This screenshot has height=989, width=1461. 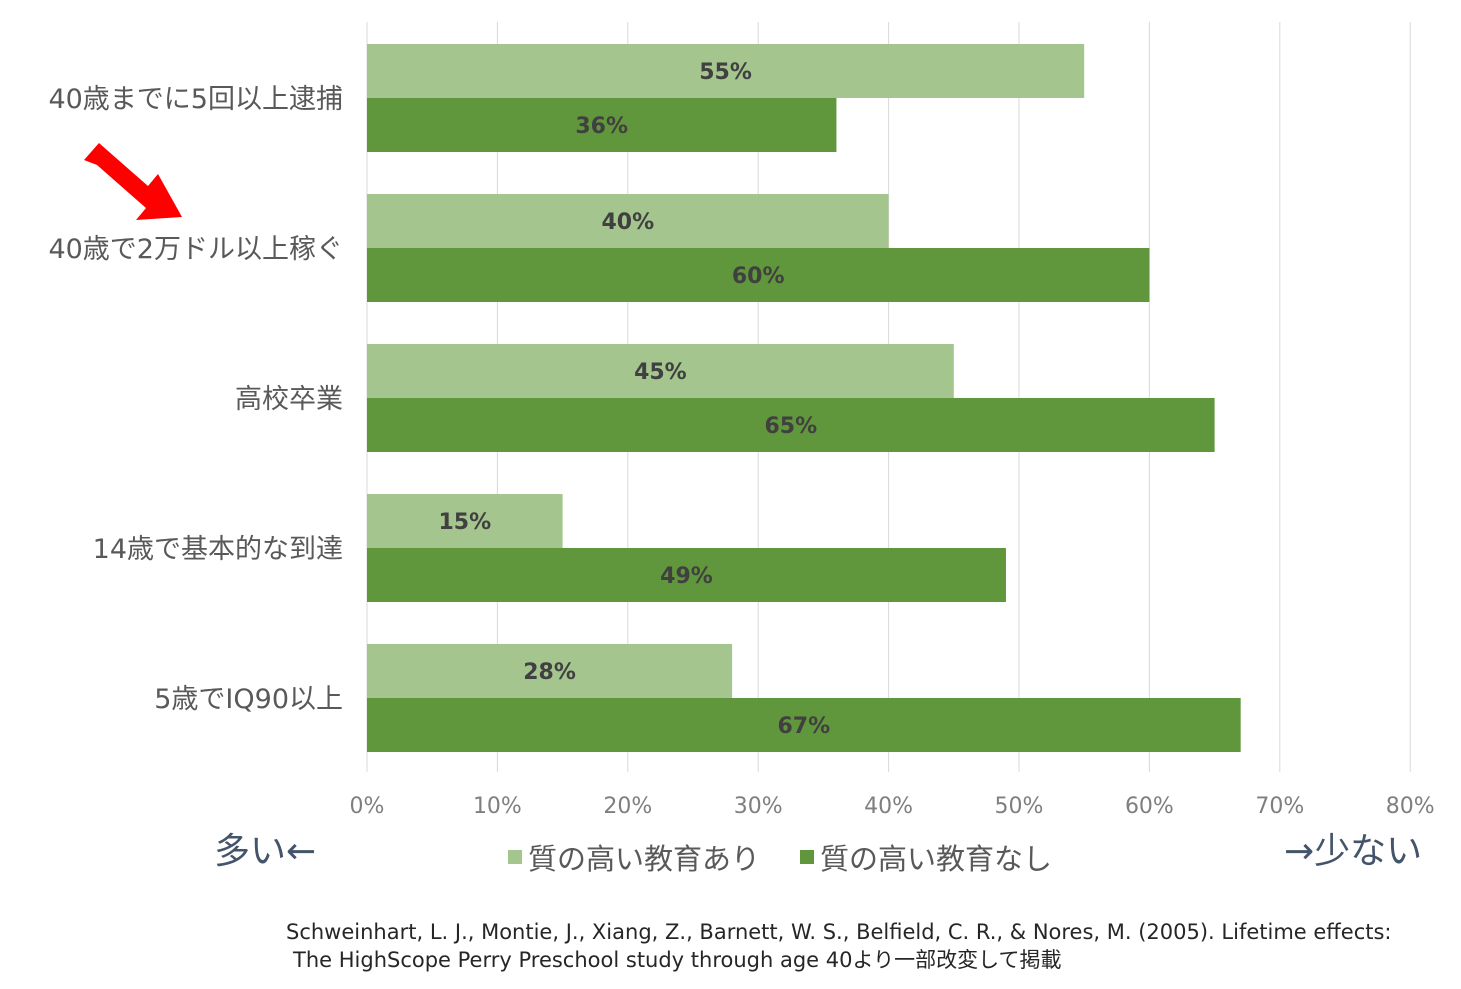 I want to click on more-label: 多い←, so click(x=265, y=851).